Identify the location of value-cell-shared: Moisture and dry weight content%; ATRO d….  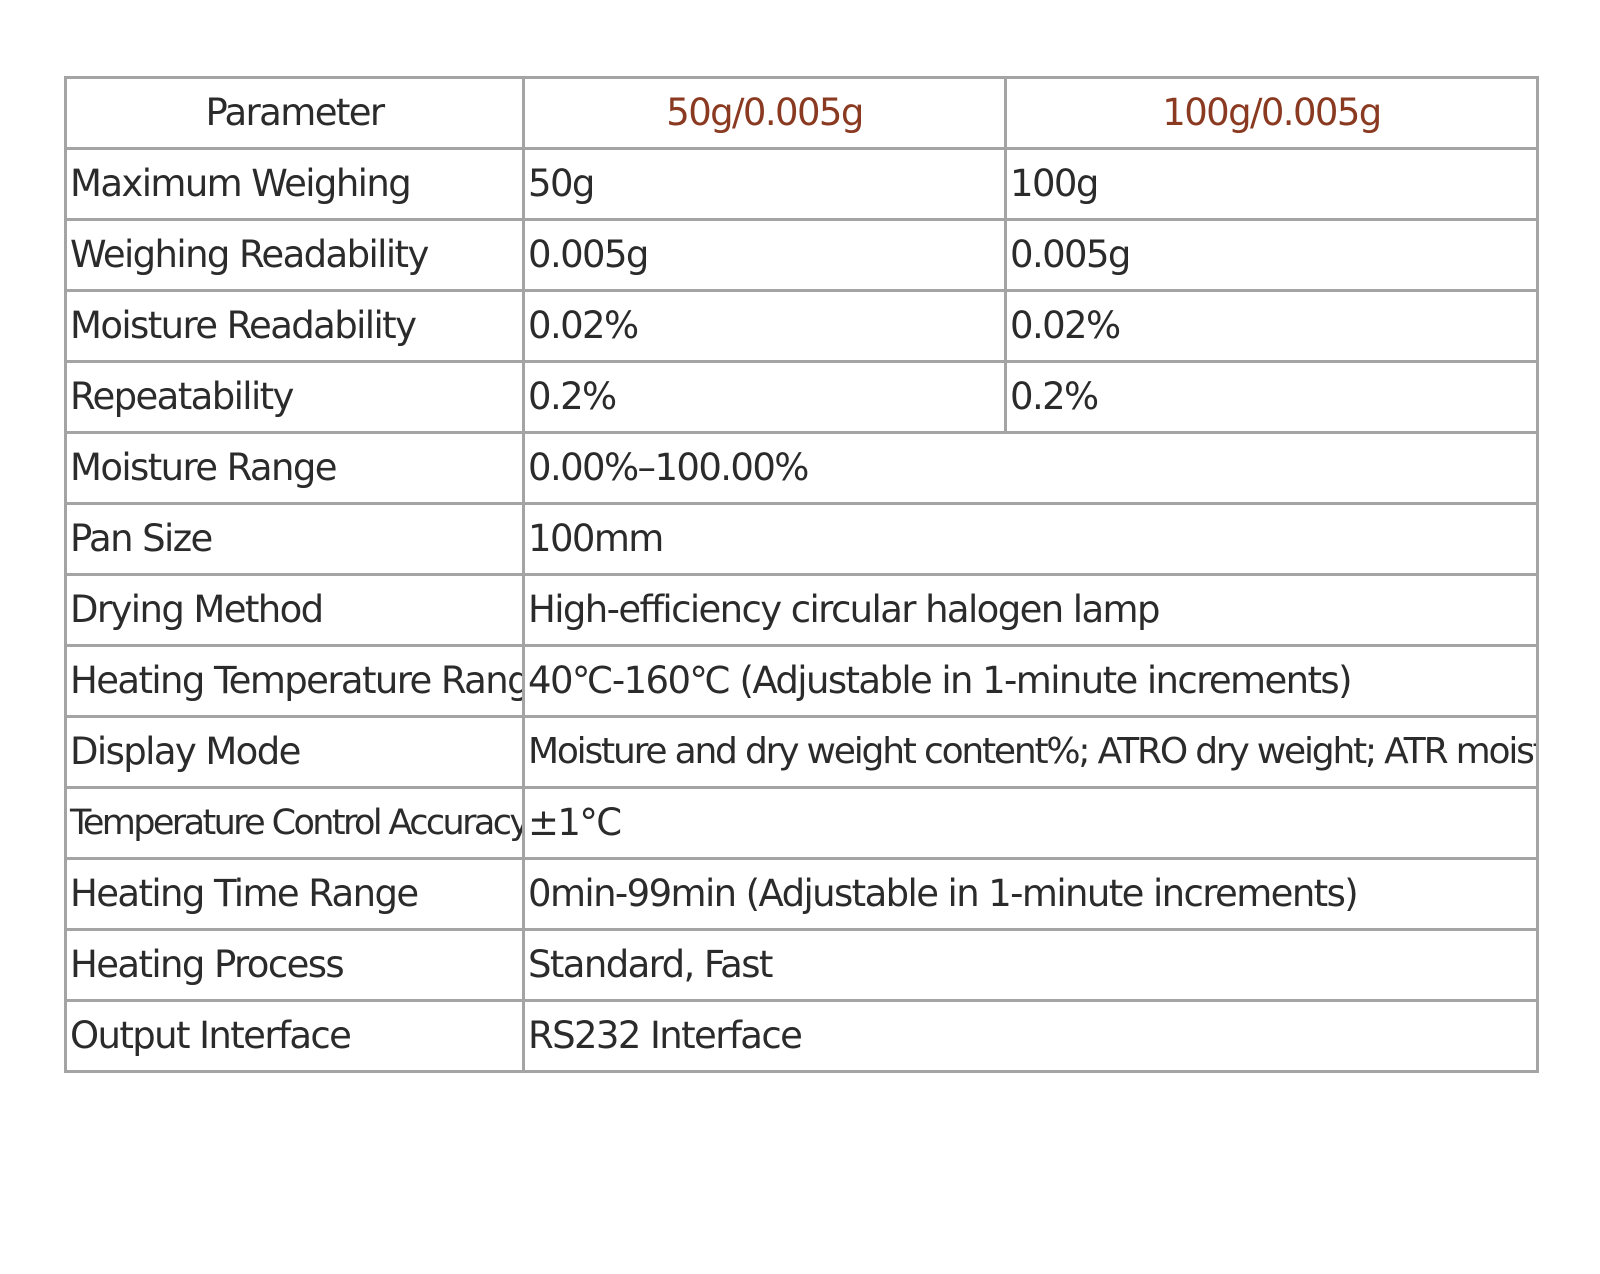
(1030, 752).